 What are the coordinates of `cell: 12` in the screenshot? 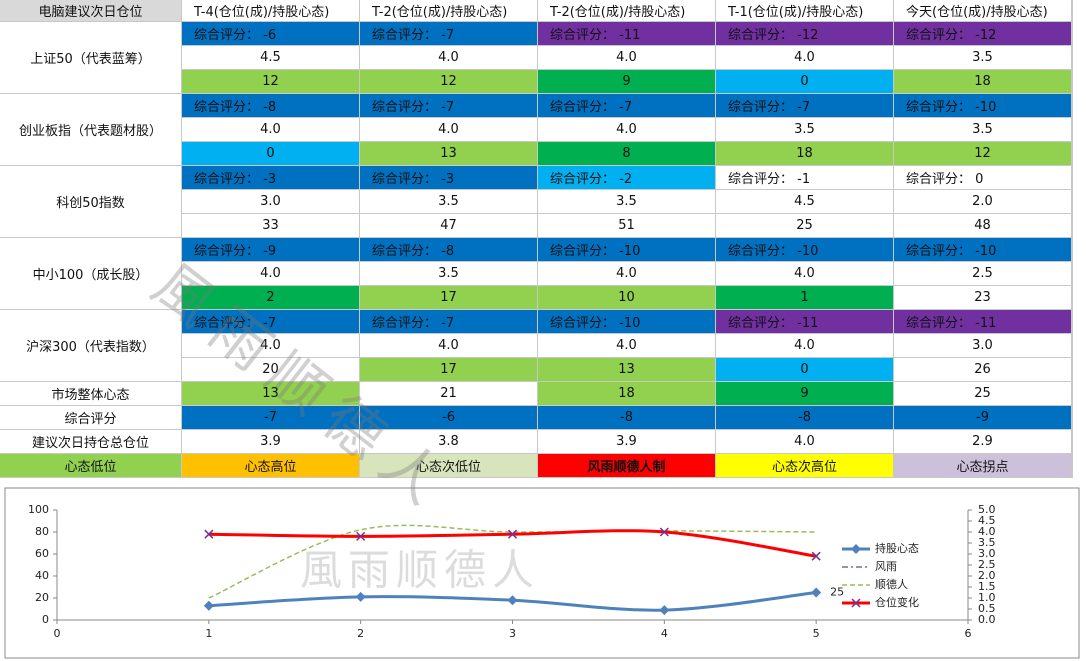 It's located at (983, 154).